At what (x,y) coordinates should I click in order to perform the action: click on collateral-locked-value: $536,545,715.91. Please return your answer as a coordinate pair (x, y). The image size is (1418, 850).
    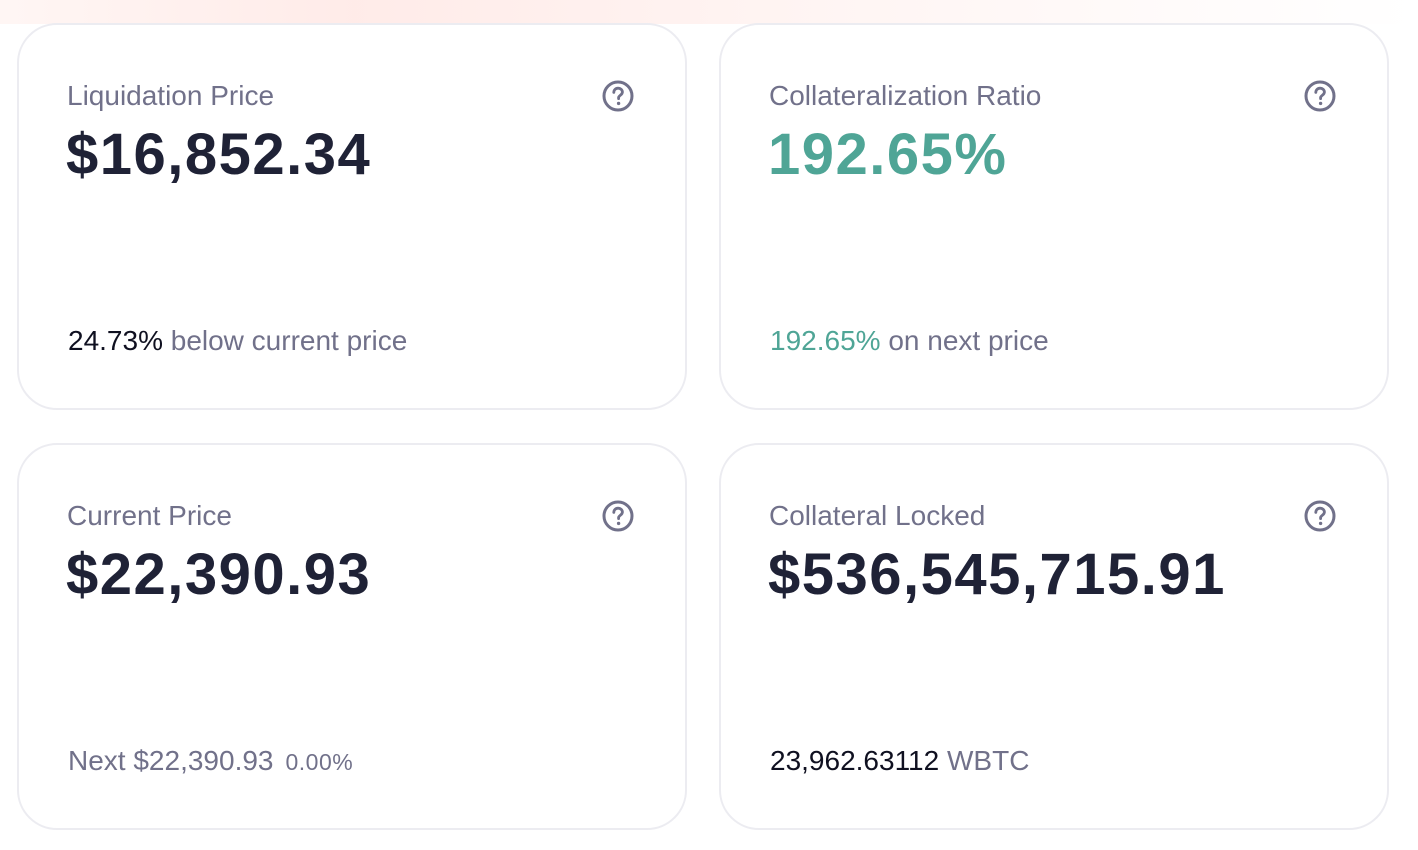
    Looking at the image, I should click on (997, 574).